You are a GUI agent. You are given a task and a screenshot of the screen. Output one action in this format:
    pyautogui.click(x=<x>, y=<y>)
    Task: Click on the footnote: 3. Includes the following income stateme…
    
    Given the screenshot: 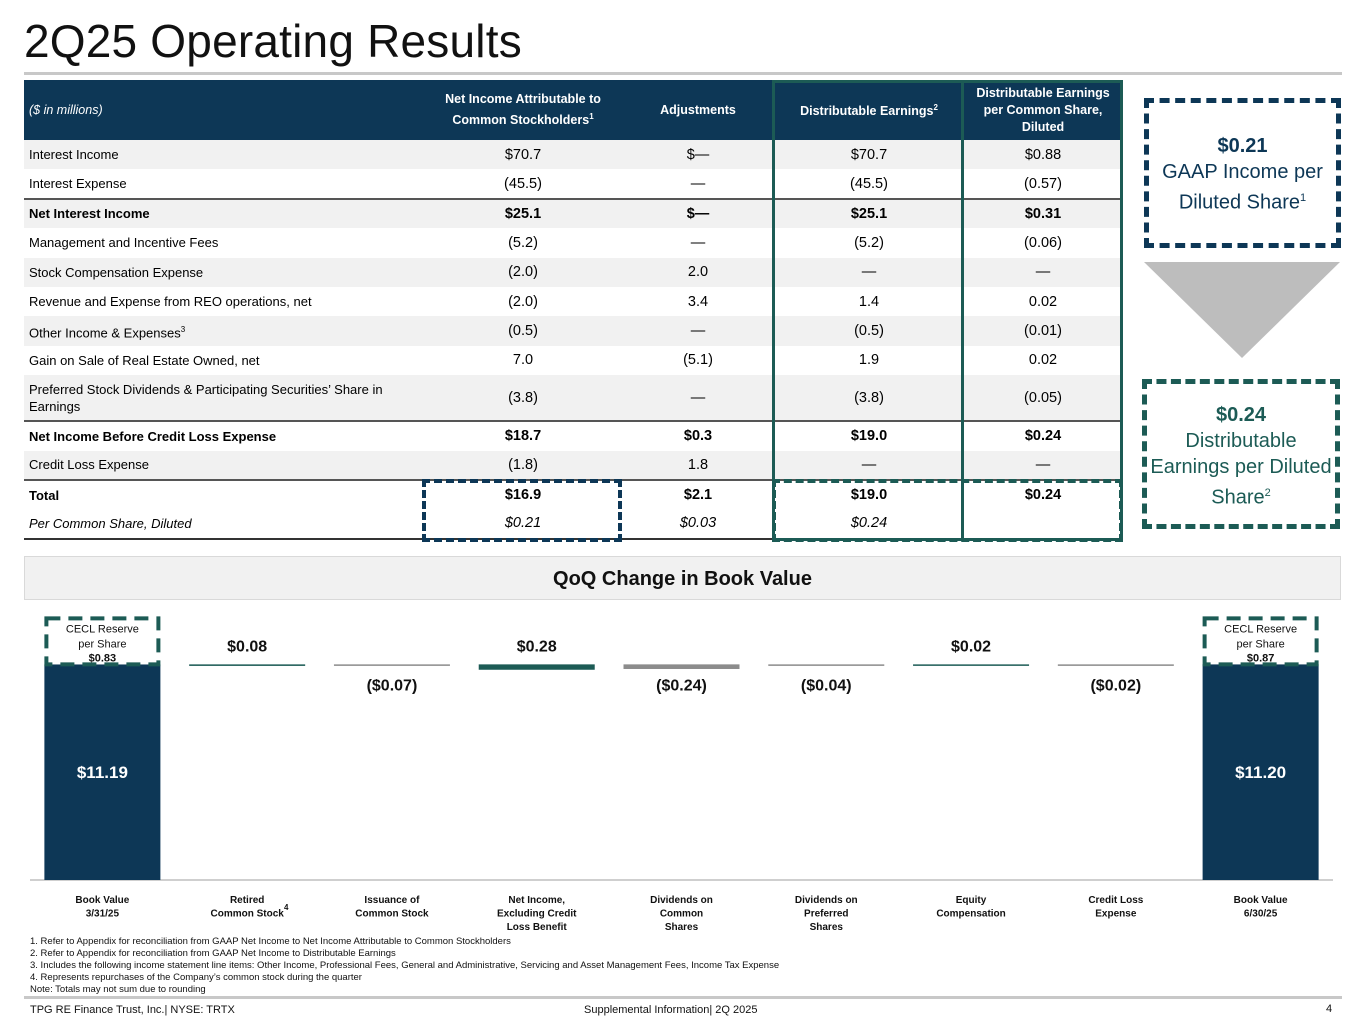 What is the action you would take?
    pyautogui.click(x=405, y=965)
    